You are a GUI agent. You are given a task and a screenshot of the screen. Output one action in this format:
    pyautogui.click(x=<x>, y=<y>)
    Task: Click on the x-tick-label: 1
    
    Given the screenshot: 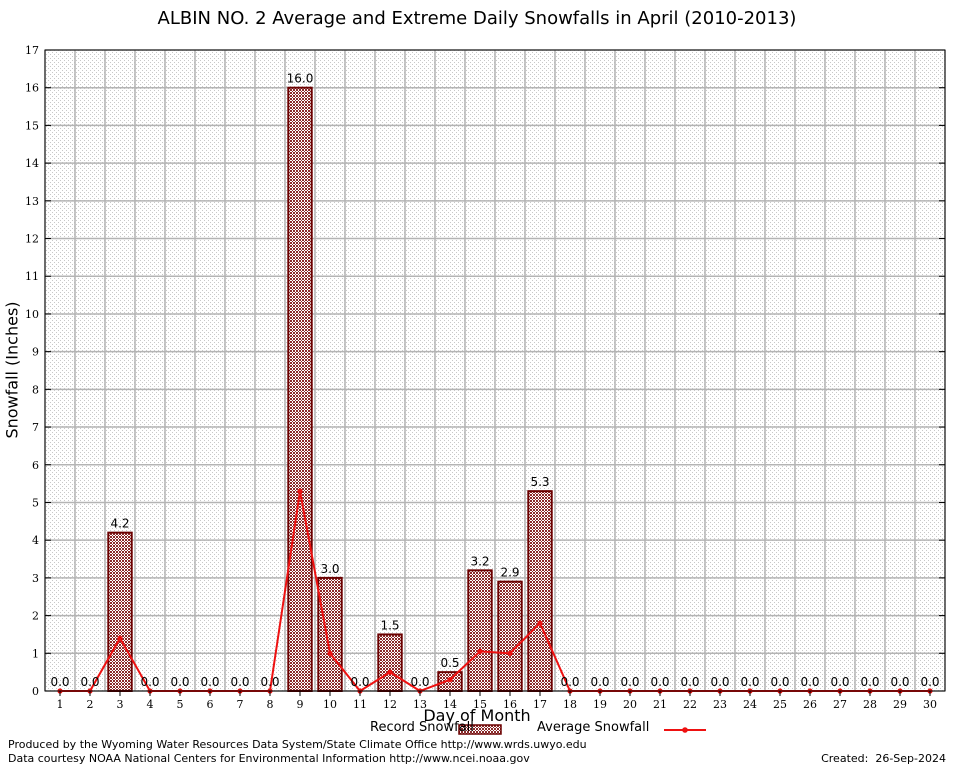 What is the action you would take?
    pyautogui.click(x=60, y=704)
    